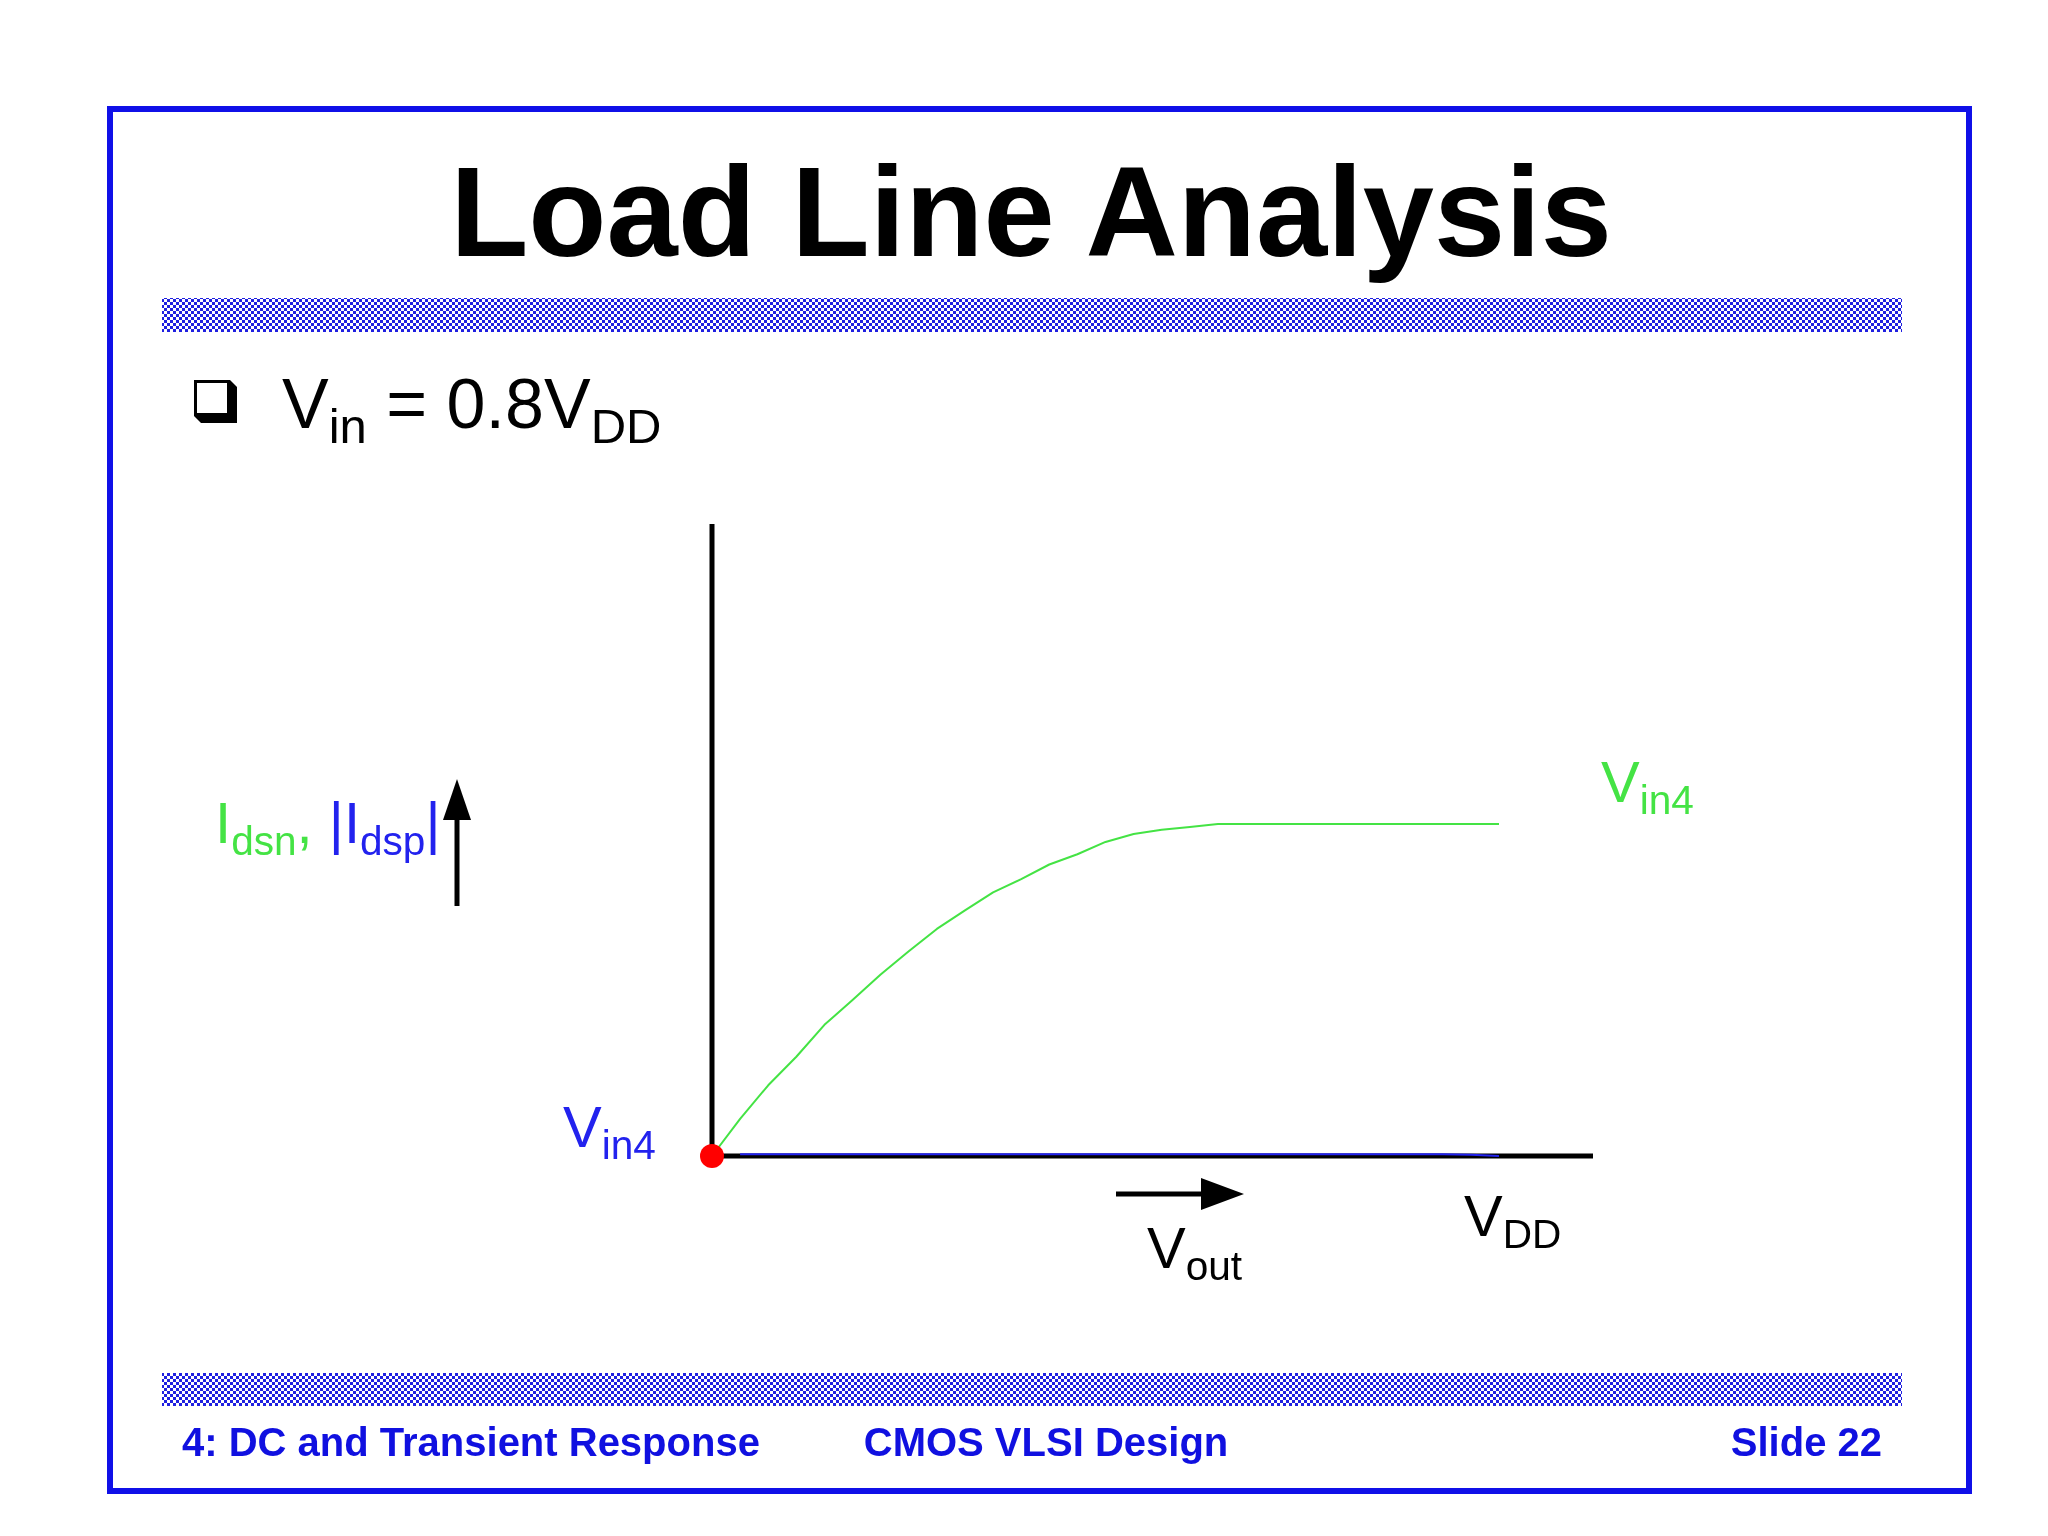 The image size is (2048, 1536). Describe the element at coordinates (1031, 211) in the screenshot. I see `chart-title: Load Line Analysis` at that location.